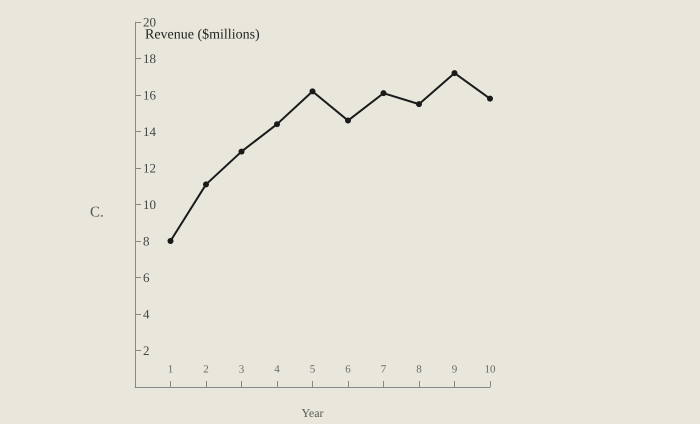 The image size is (700, 424). I want to click on y-axis-title: Revenue ($millions), so click(202, 35).